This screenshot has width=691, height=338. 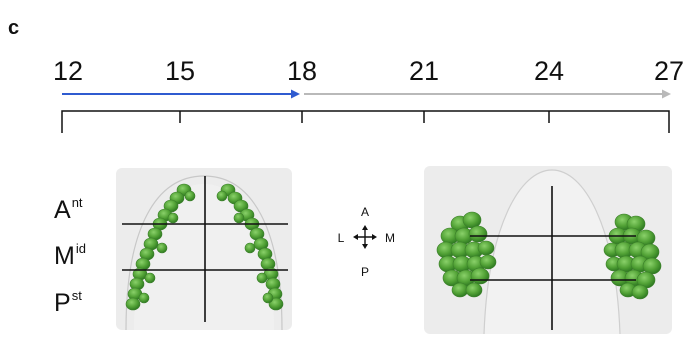 I want to click on progress-arrowhead, so click(x=295, y=94).